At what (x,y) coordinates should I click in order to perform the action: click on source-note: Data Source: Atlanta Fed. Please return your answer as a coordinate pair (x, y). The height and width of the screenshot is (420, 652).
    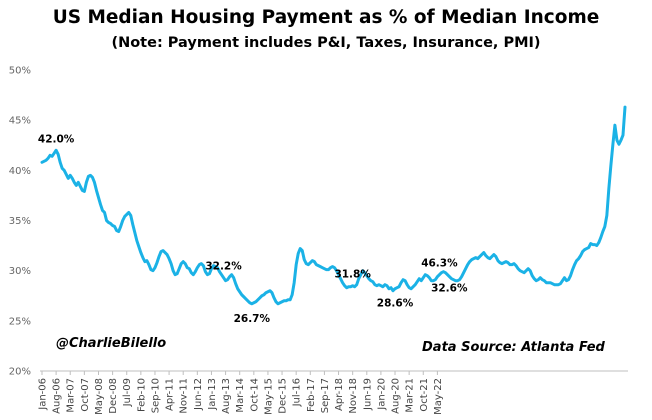
    Looking at the image, I should click on (514, 347).